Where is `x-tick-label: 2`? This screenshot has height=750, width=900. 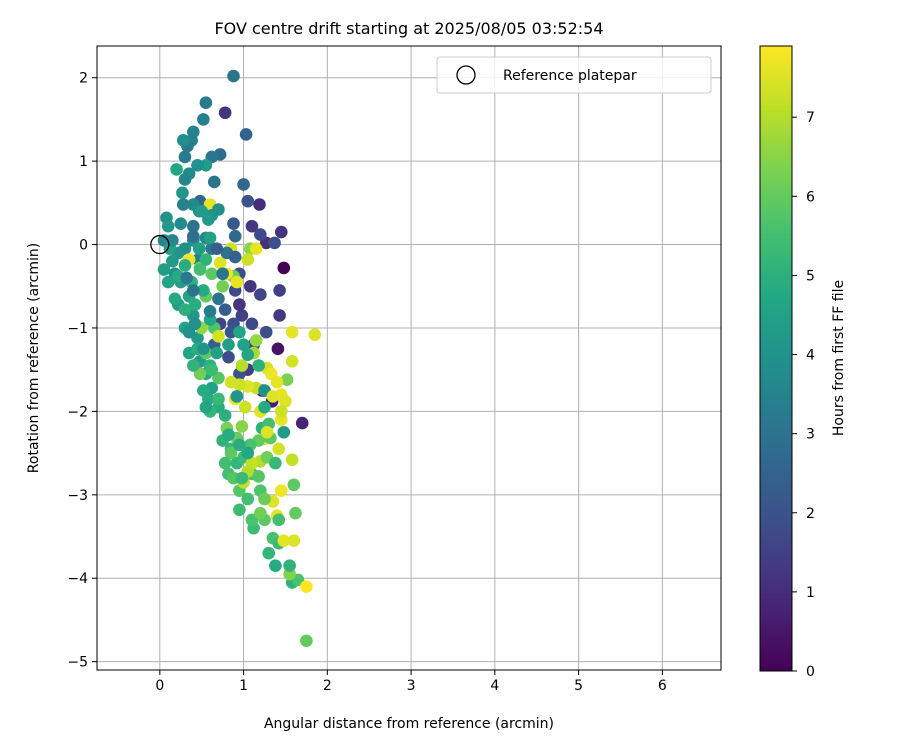
x-tick-label: 2 is located at coordinates (327, 686).